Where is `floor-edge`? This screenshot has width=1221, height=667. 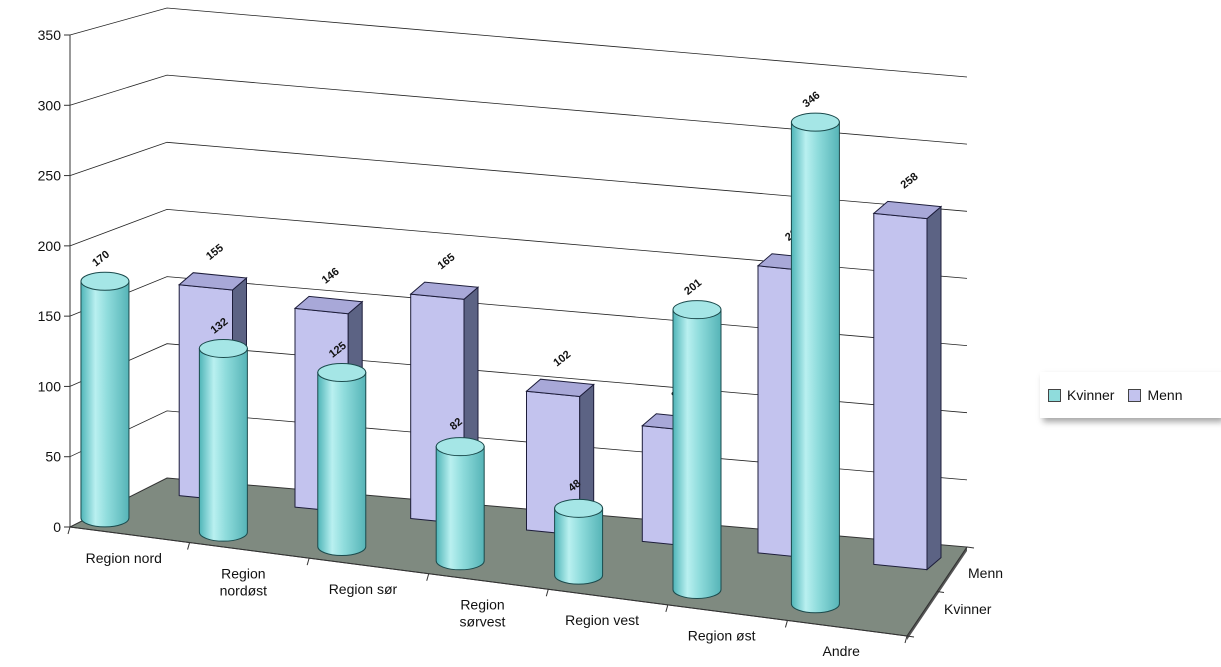 floor-edge is located at coordinates (937, 593).